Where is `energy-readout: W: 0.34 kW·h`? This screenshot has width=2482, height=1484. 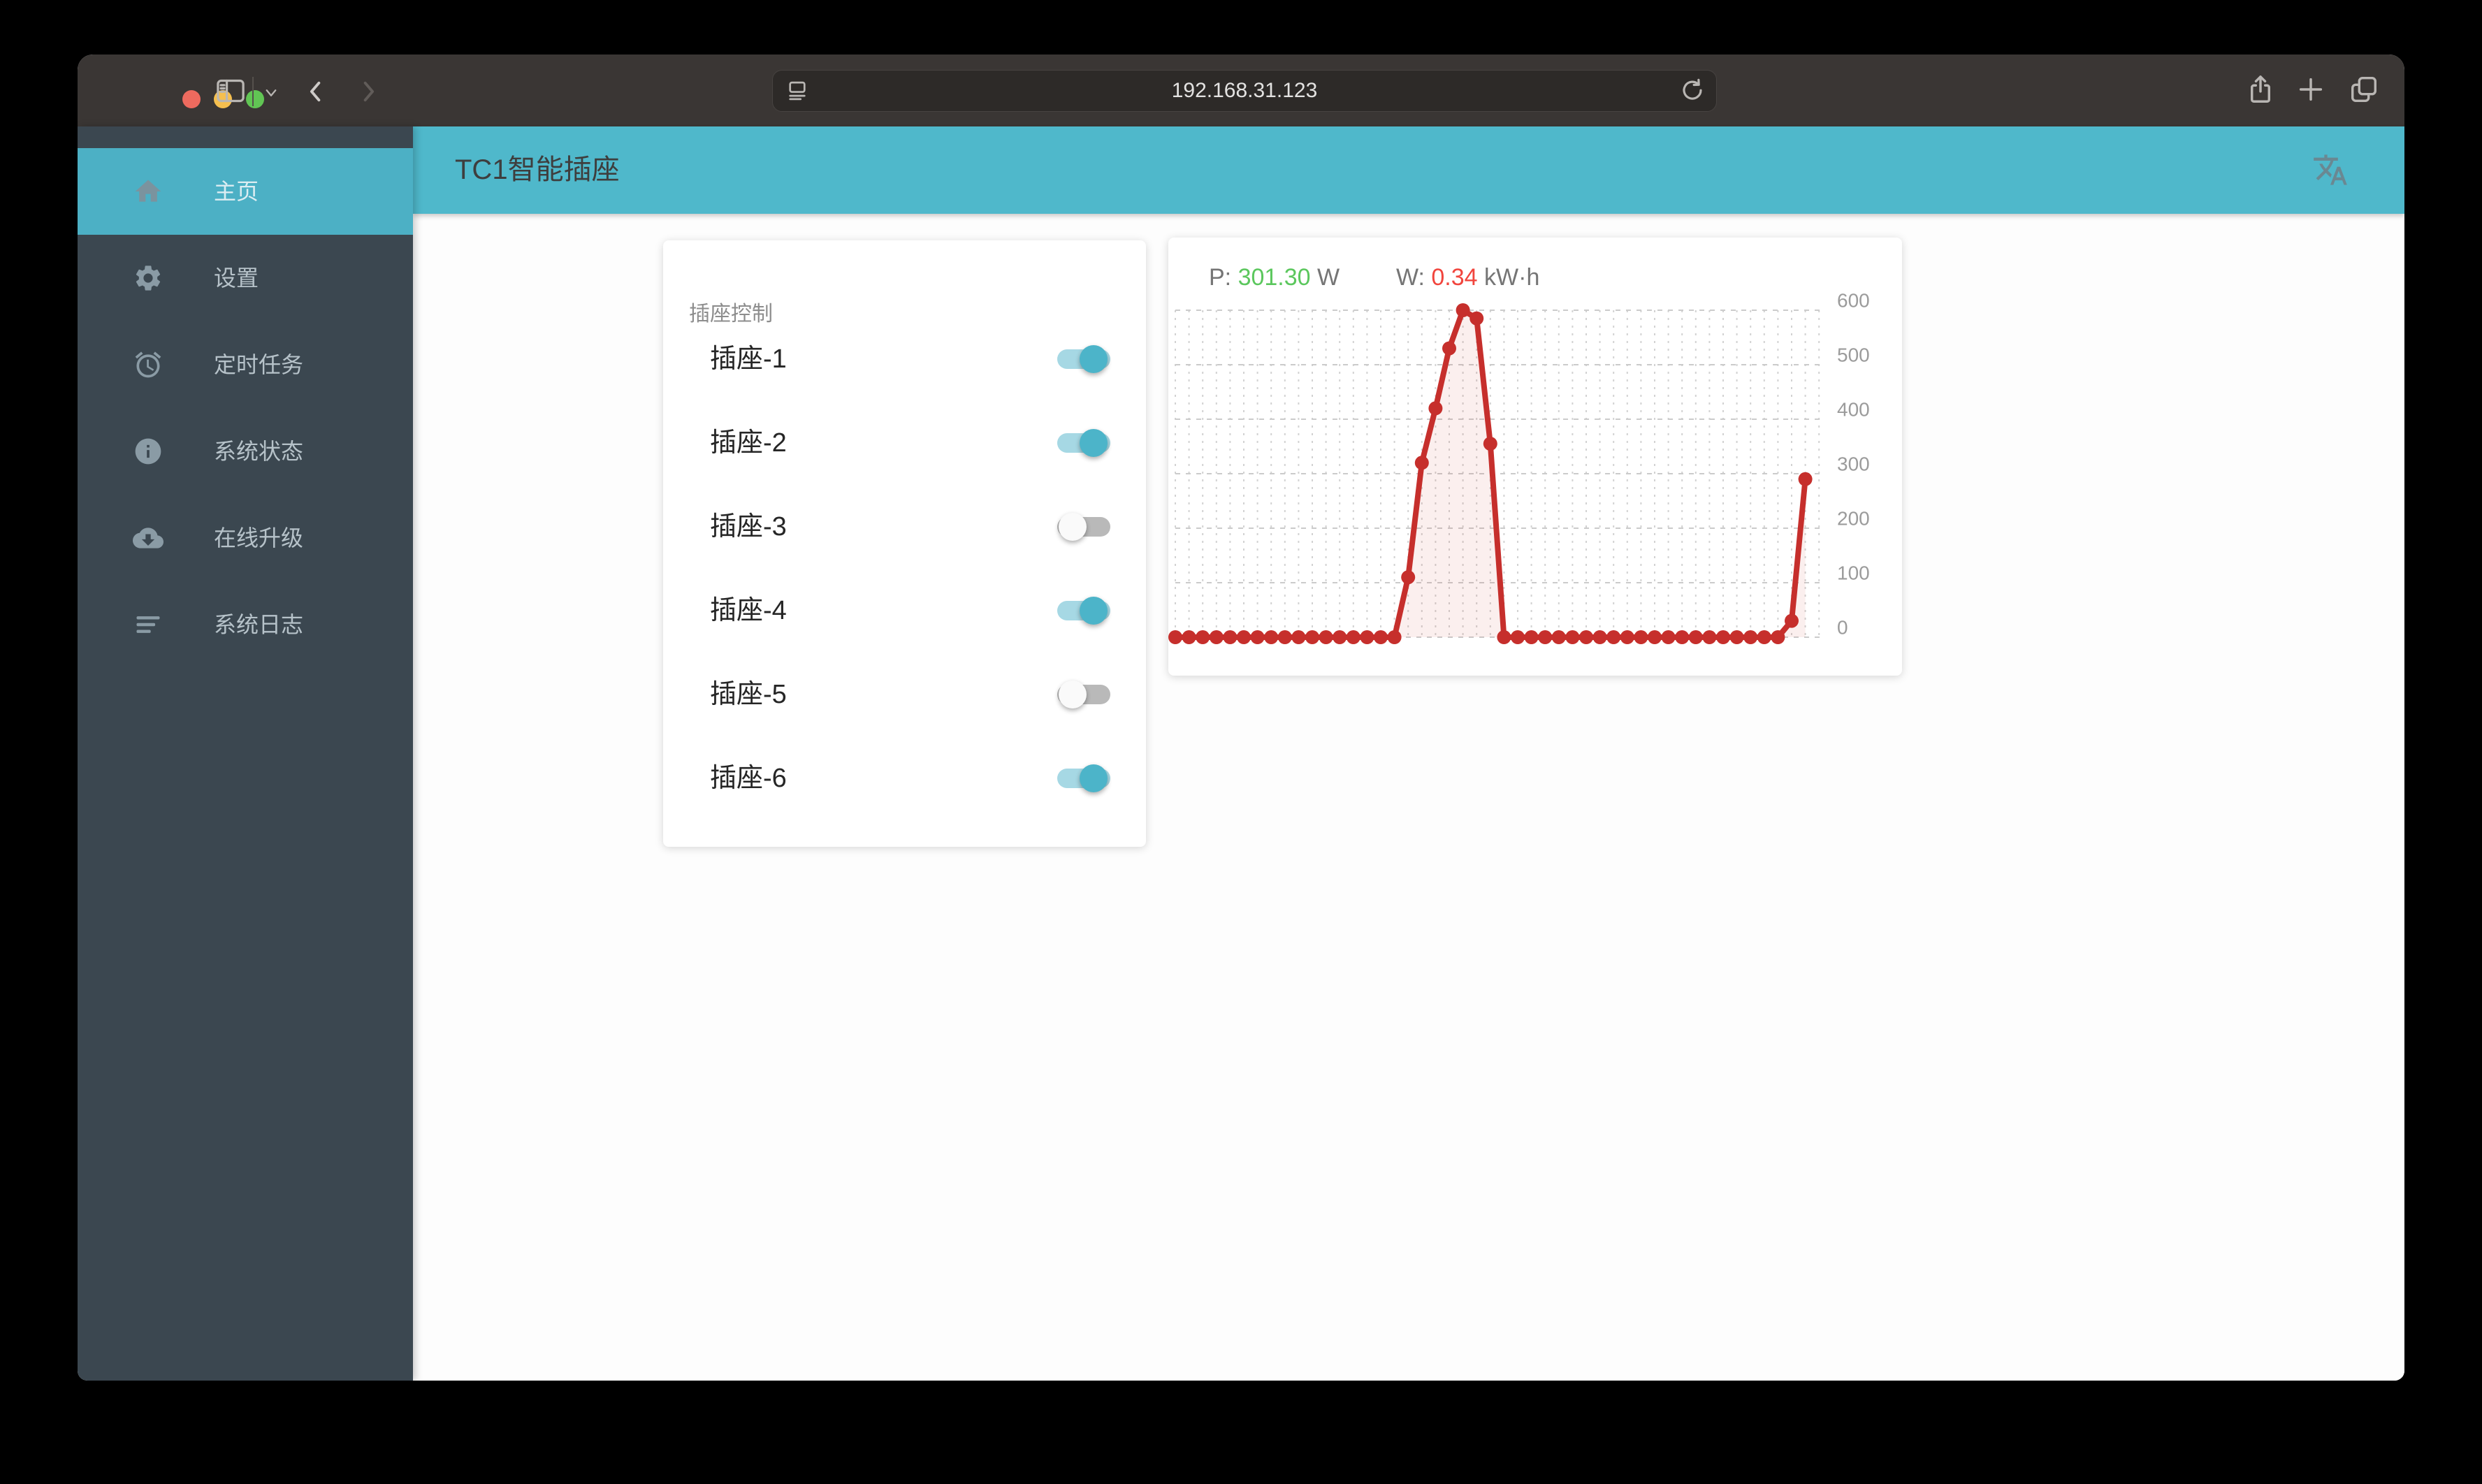 energy-readout: W: 0.34 kW·h is located at coordinates (1468, 277).